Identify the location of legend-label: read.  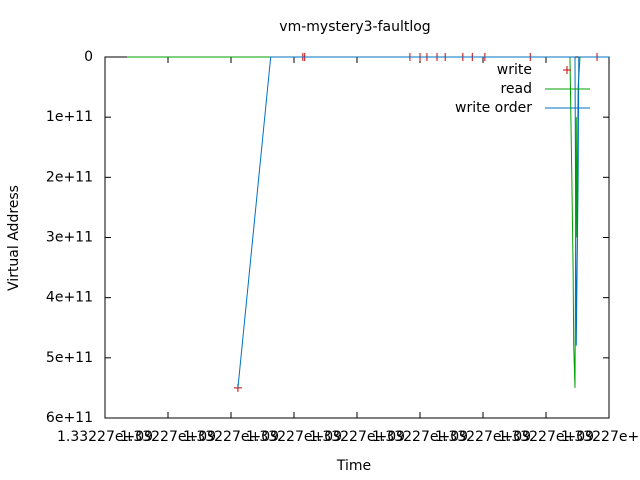
(516, 89).